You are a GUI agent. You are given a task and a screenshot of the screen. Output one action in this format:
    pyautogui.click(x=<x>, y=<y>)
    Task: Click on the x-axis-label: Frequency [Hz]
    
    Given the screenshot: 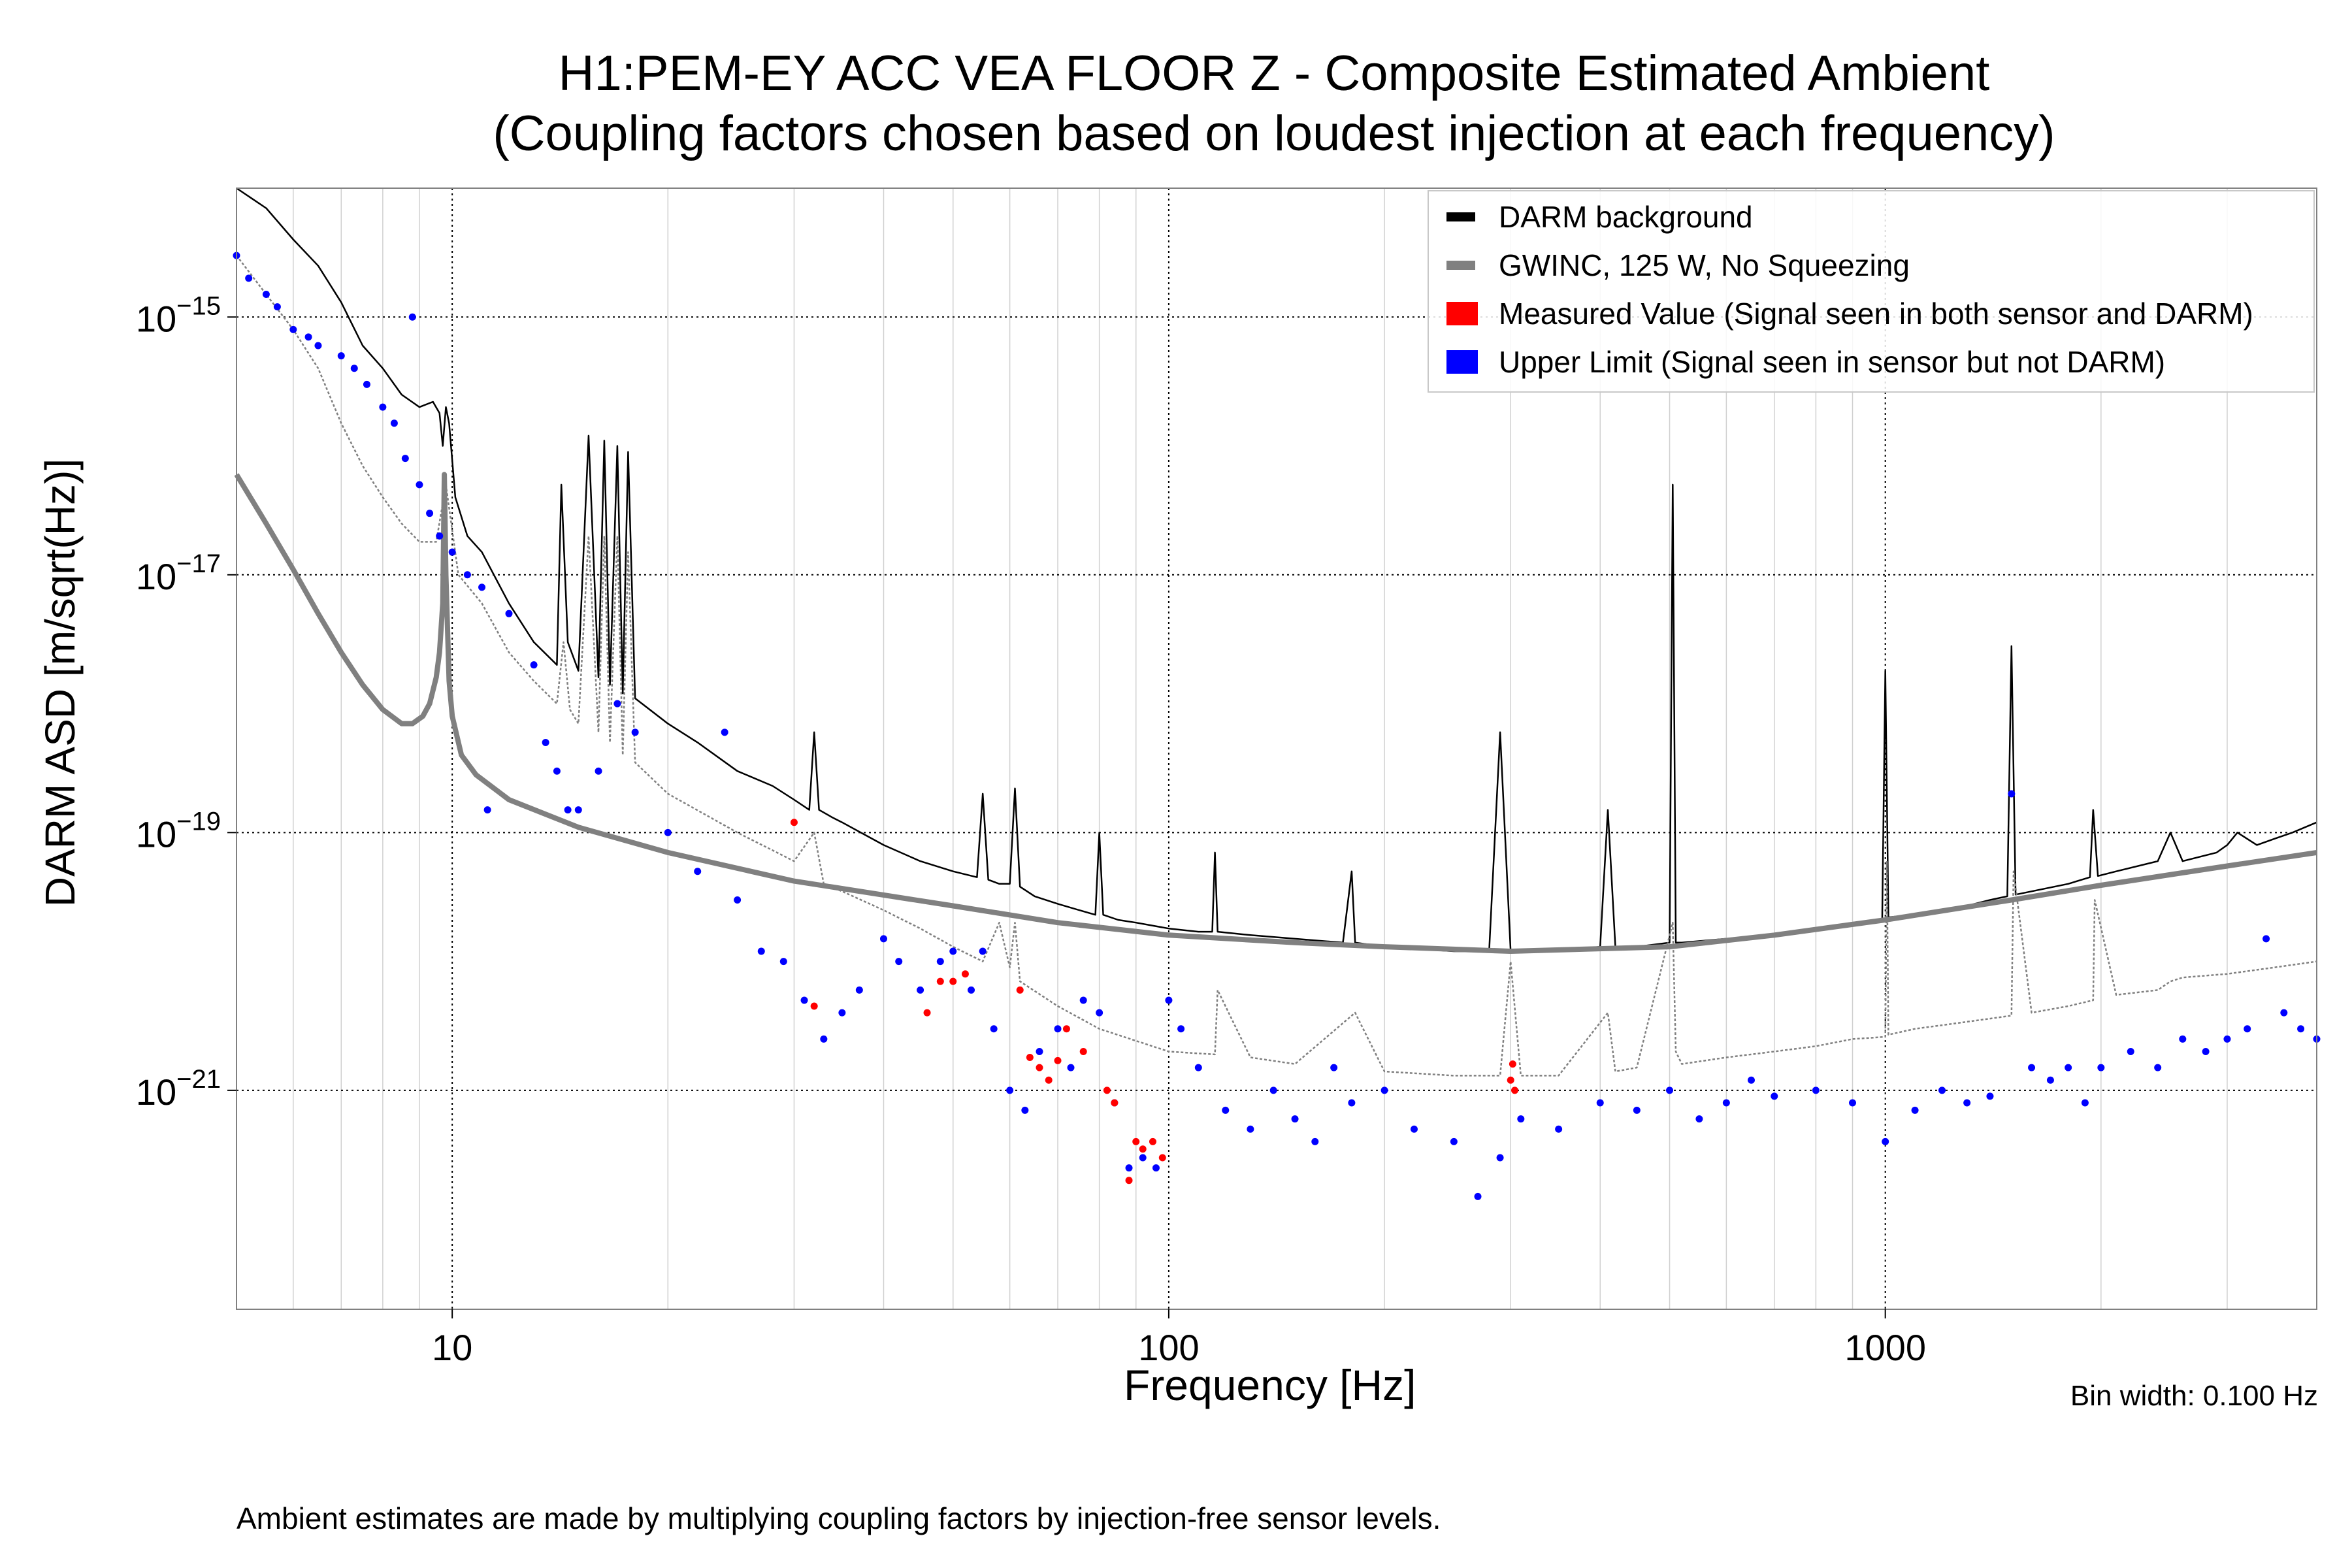 What is the action you would take?
    pyautogui.click(x=1270, y=1385)
    